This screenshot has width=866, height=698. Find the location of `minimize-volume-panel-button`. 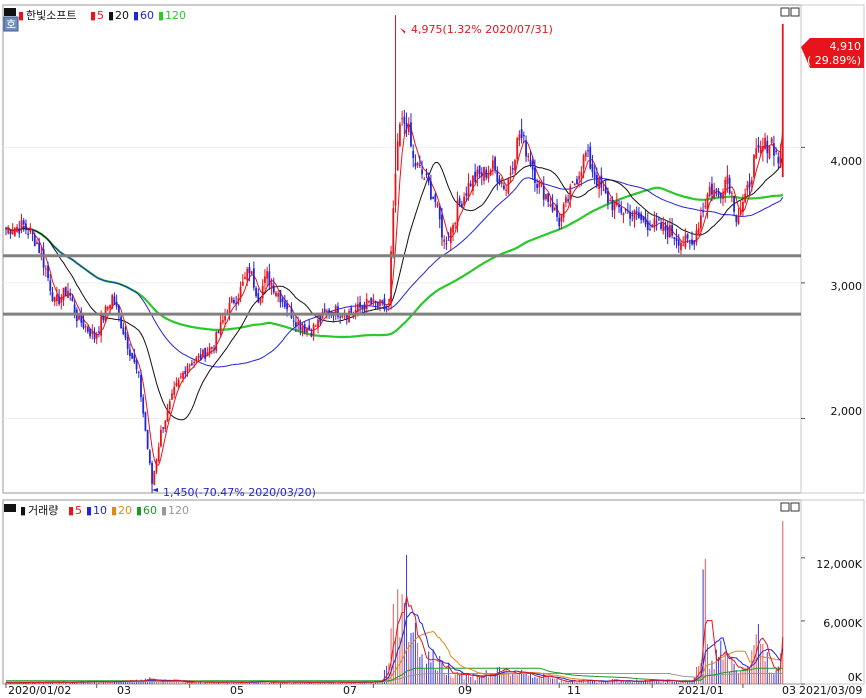

minimize-volume-panel-button is located at coordinates (785, 507).